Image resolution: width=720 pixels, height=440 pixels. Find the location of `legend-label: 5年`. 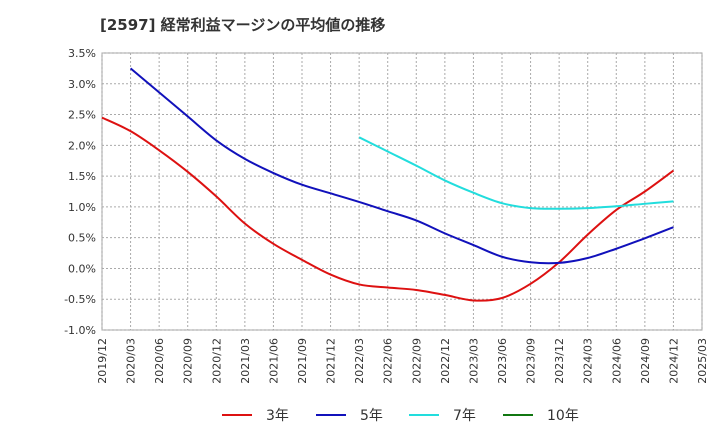

legend-label: 5年 is located at coordinates (371, 416).